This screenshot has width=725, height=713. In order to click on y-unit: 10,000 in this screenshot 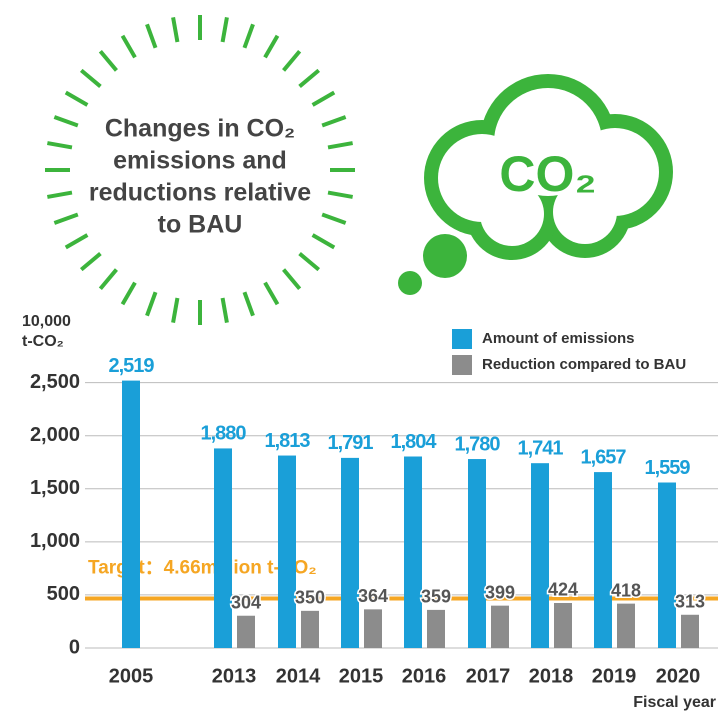, I will do `click(46, 321)`.